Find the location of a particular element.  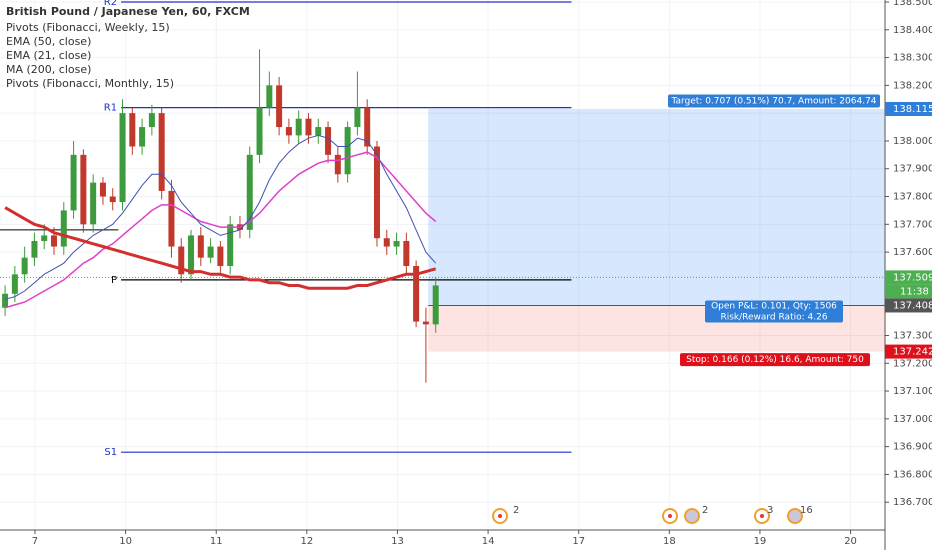

target-label-box is located at coordinates (774, 101).